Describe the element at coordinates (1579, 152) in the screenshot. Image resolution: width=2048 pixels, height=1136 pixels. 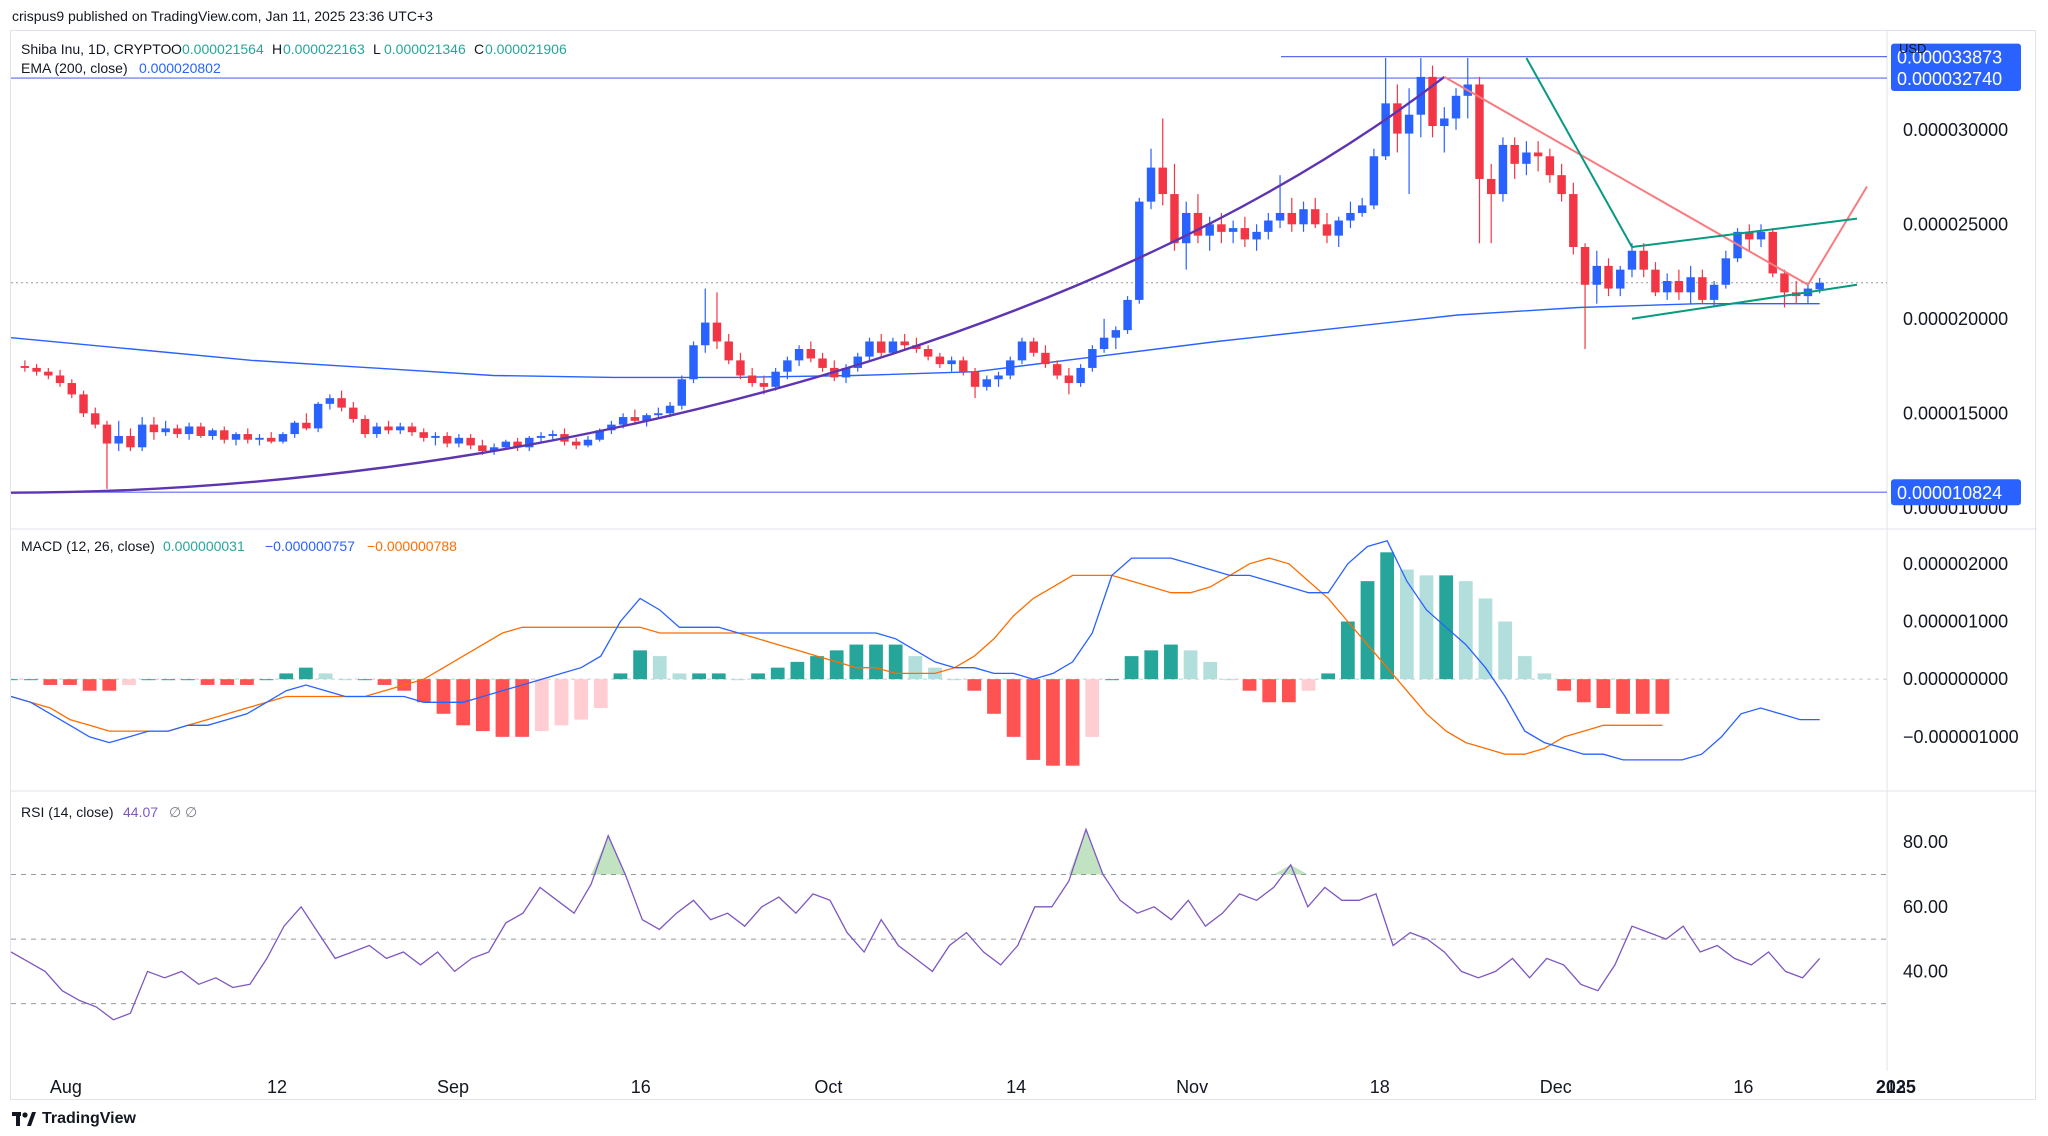
I see `steep-trend-line` at that location.